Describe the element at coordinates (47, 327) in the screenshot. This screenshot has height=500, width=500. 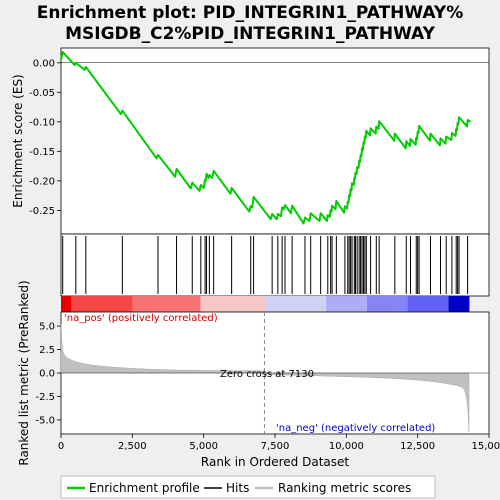
I see `metric-y-tick-label: 5.0` at that location.